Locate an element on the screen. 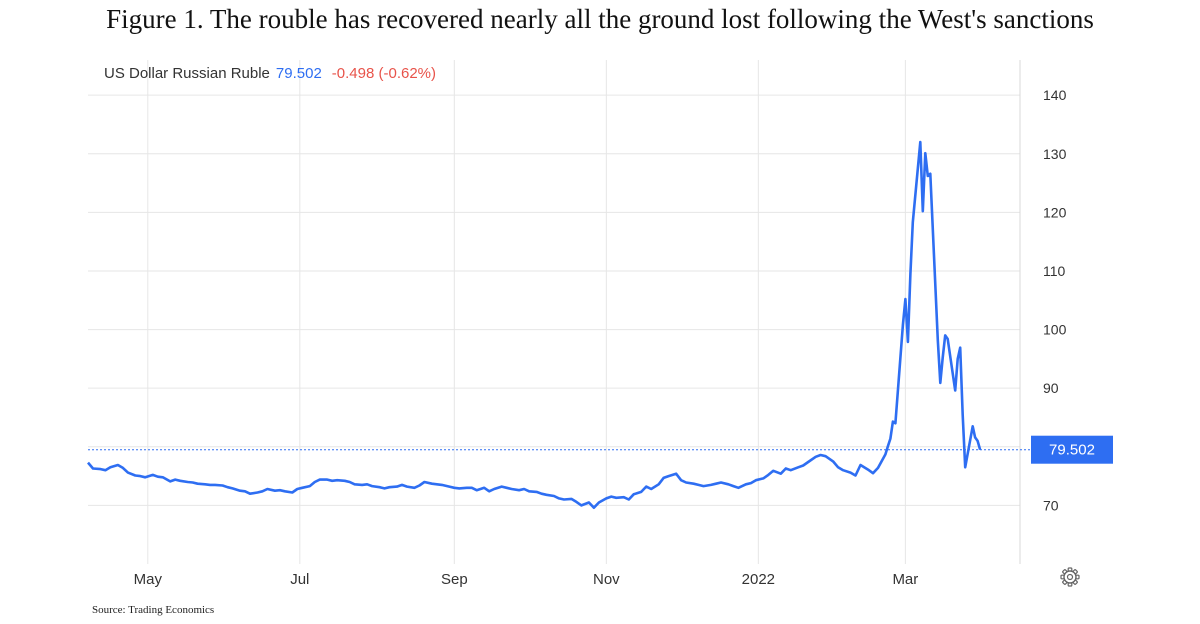  y-tick-label: 100 is located at coordinates (1055, 330).